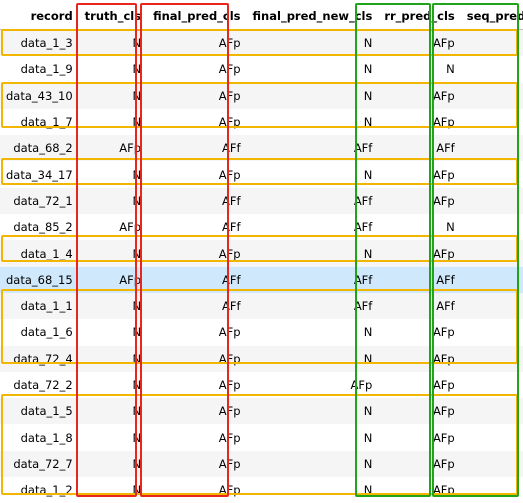 The image size is (523, 503). Describe the element at coordinates (39, 16) in the screenshot. I see `column-header-record: record` at that location.